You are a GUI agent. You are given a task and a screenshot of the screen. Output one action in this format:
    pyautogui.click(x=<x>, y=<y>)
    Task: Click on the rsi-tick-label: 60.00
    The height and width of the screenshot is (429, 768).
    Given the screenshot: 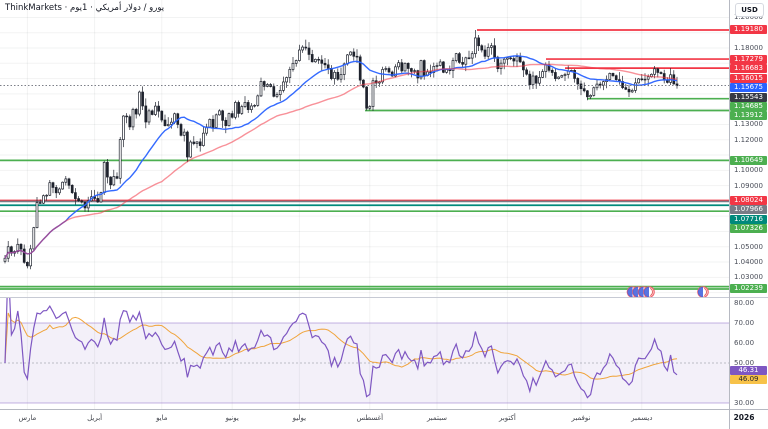 What is the action you would take?
    pyautogui.click(x=744, y=343)
    